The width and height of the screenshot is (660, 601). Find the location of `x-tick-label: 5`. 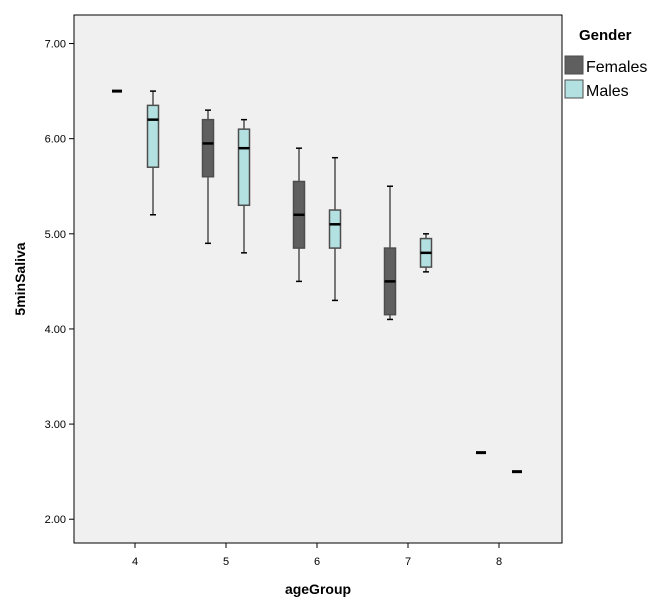

x-tick-label: 5 is located at coordinates (226, 562).